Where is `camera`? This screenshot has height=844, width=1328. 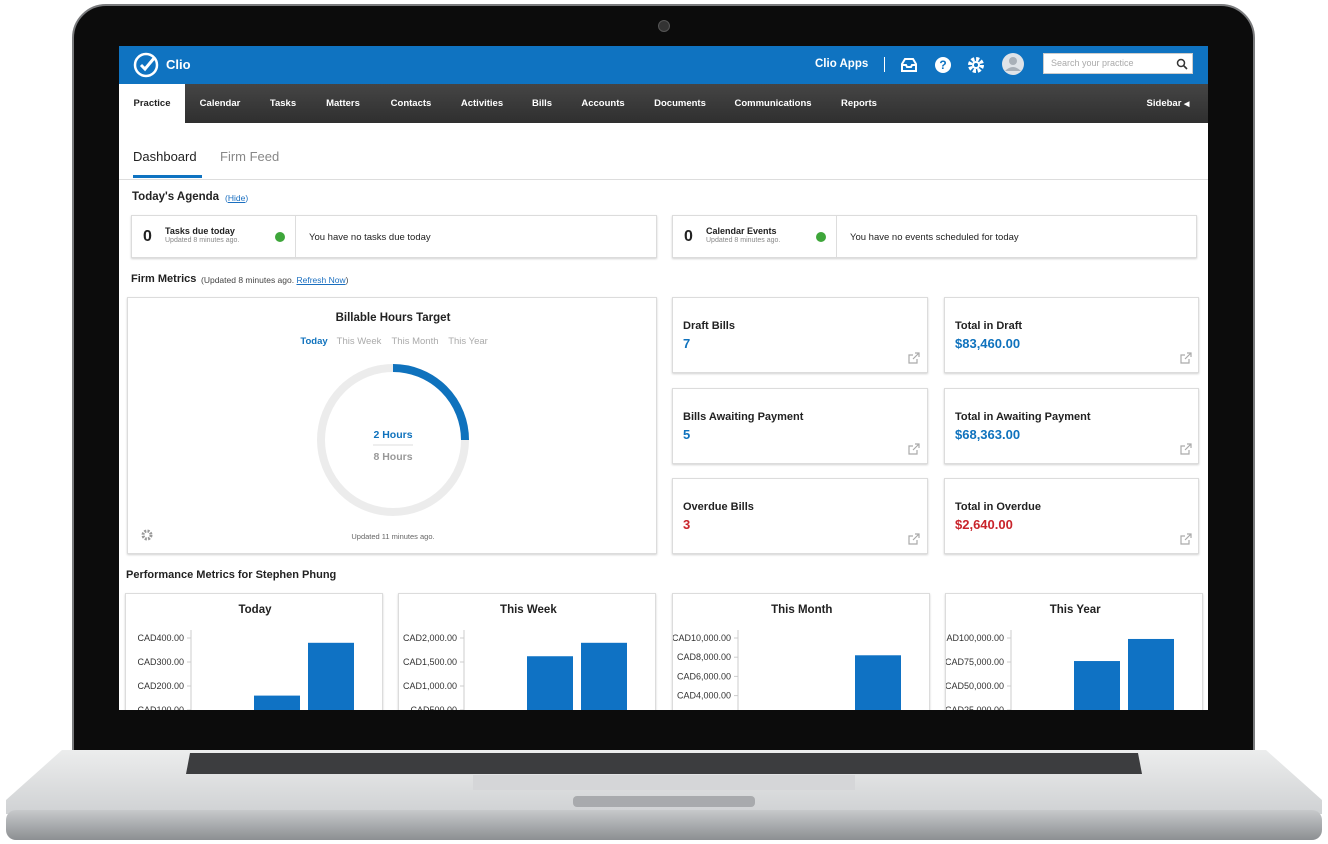 camera is located at coordinates (664, 26).